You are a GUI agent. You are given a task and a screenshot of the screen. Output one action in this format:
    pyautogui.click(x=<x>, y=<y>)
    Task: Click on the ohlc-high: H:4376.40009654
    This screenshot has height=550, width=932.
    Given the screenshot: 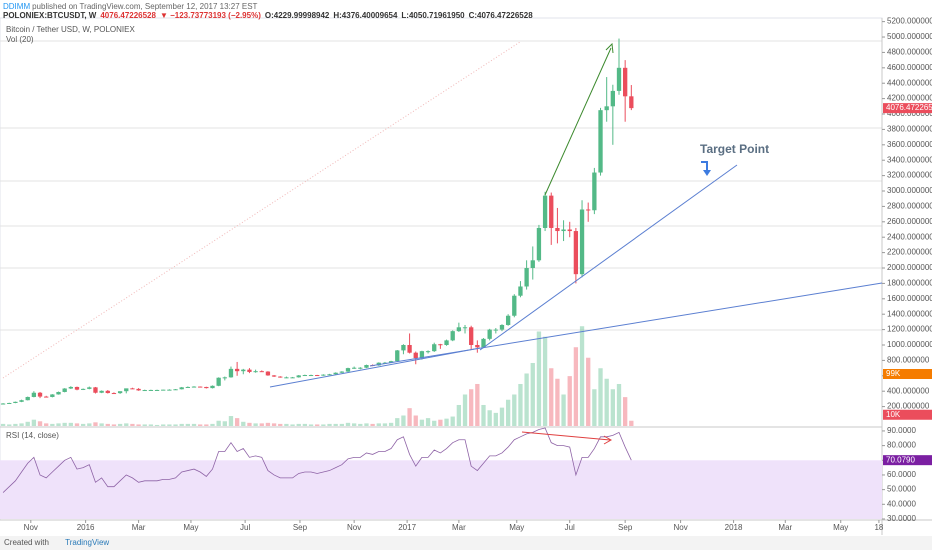 What is the action you would take?
    pyautogui.click(x=365, y=15)
    